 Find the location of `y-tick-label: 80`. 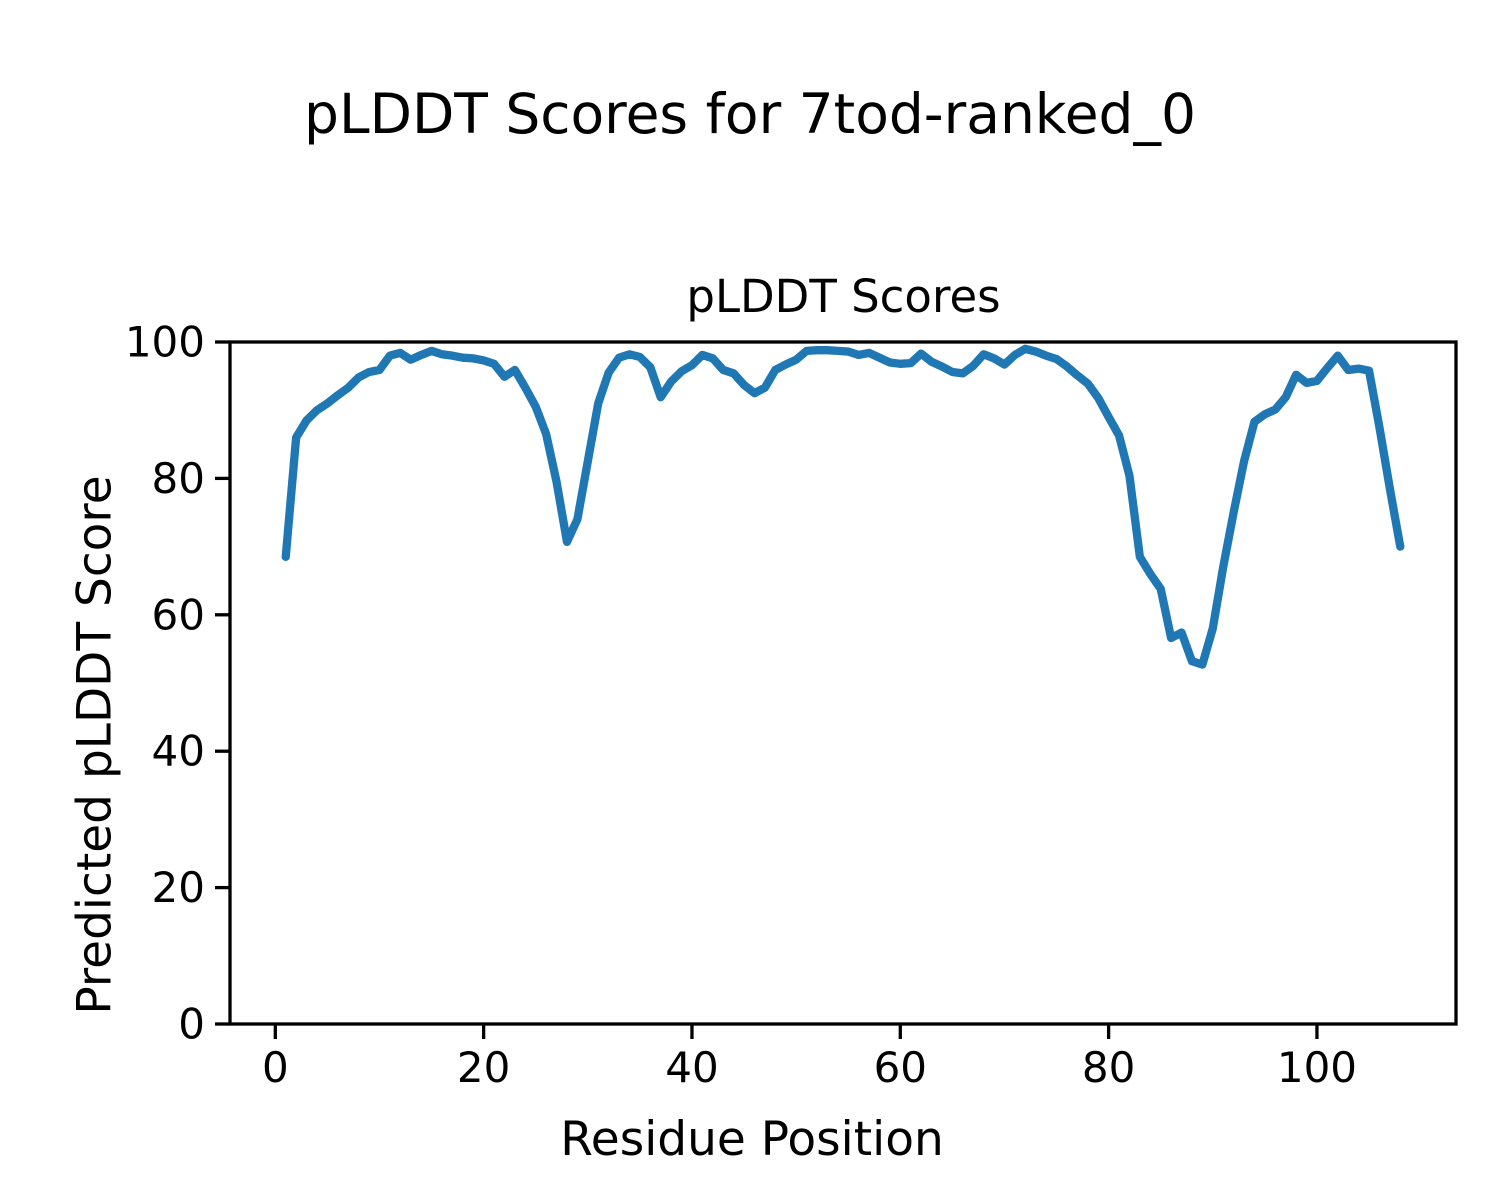

y-tick-label: 80 is located at coordinates (178, 478).